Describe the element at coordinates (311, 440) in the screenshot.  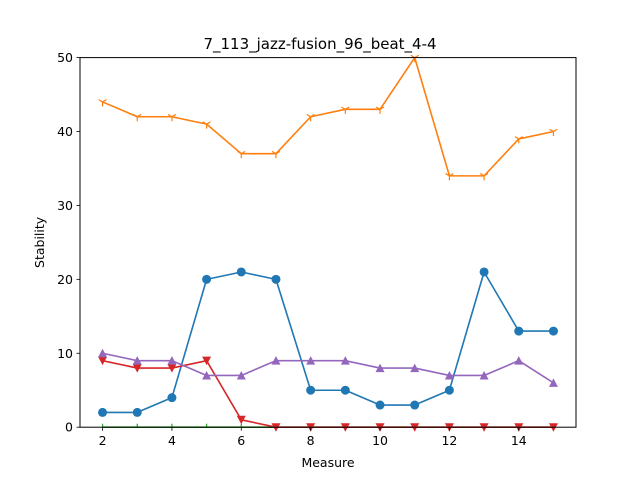
I see `x-tick-label: 8` at that location.